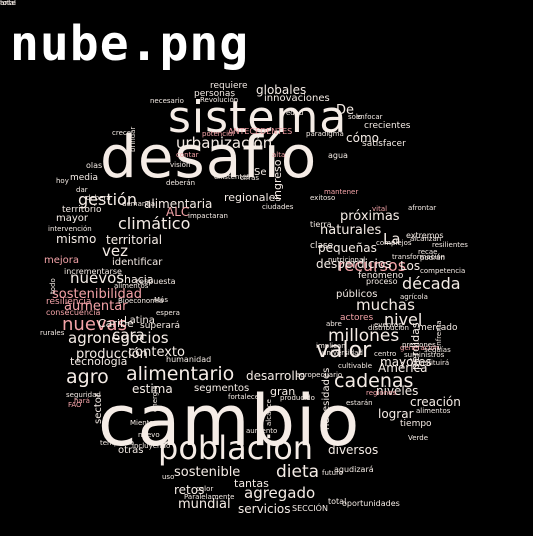 This screenshot has height=536, width=533. What do you see at coordinates (232, 177) in the screenshot?
I see `cloud-word: existentes` at bounding box center [232, 177].